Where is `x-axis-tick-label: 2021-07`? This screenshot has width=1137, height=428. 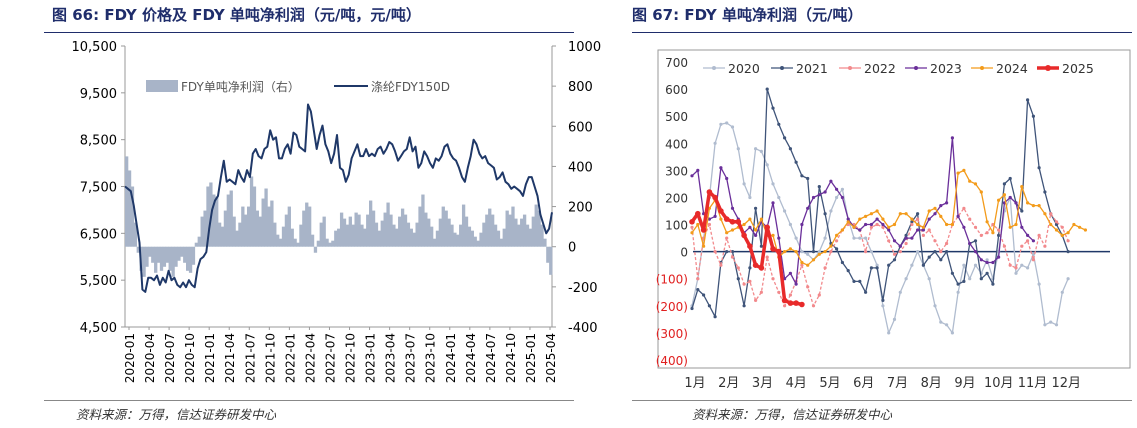
x-axis-tick-label: 2021-07 is located at coordinates (250, 358).